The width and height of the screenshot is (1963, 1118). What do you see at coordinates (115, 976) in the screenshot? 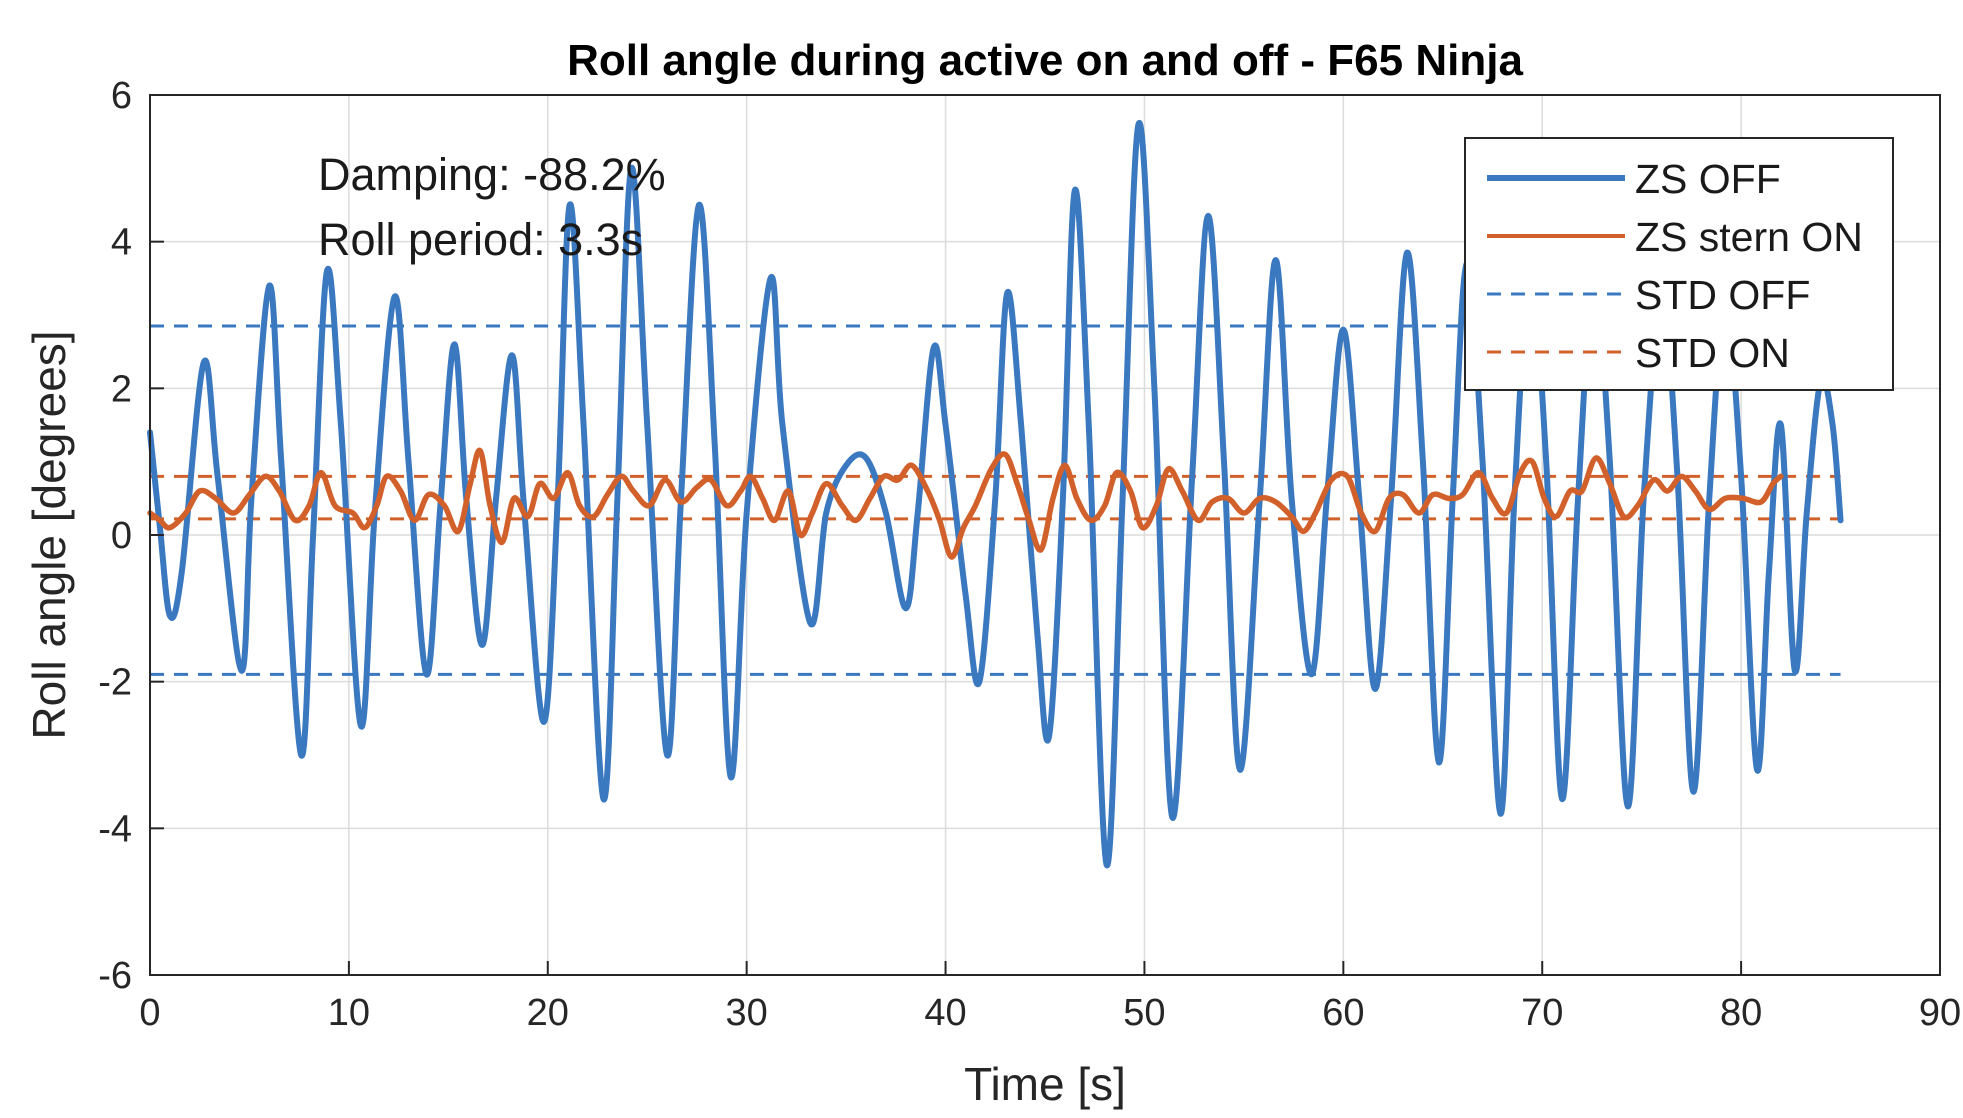
I see `y-tick-label: -6` at bounding box center [115, 976].